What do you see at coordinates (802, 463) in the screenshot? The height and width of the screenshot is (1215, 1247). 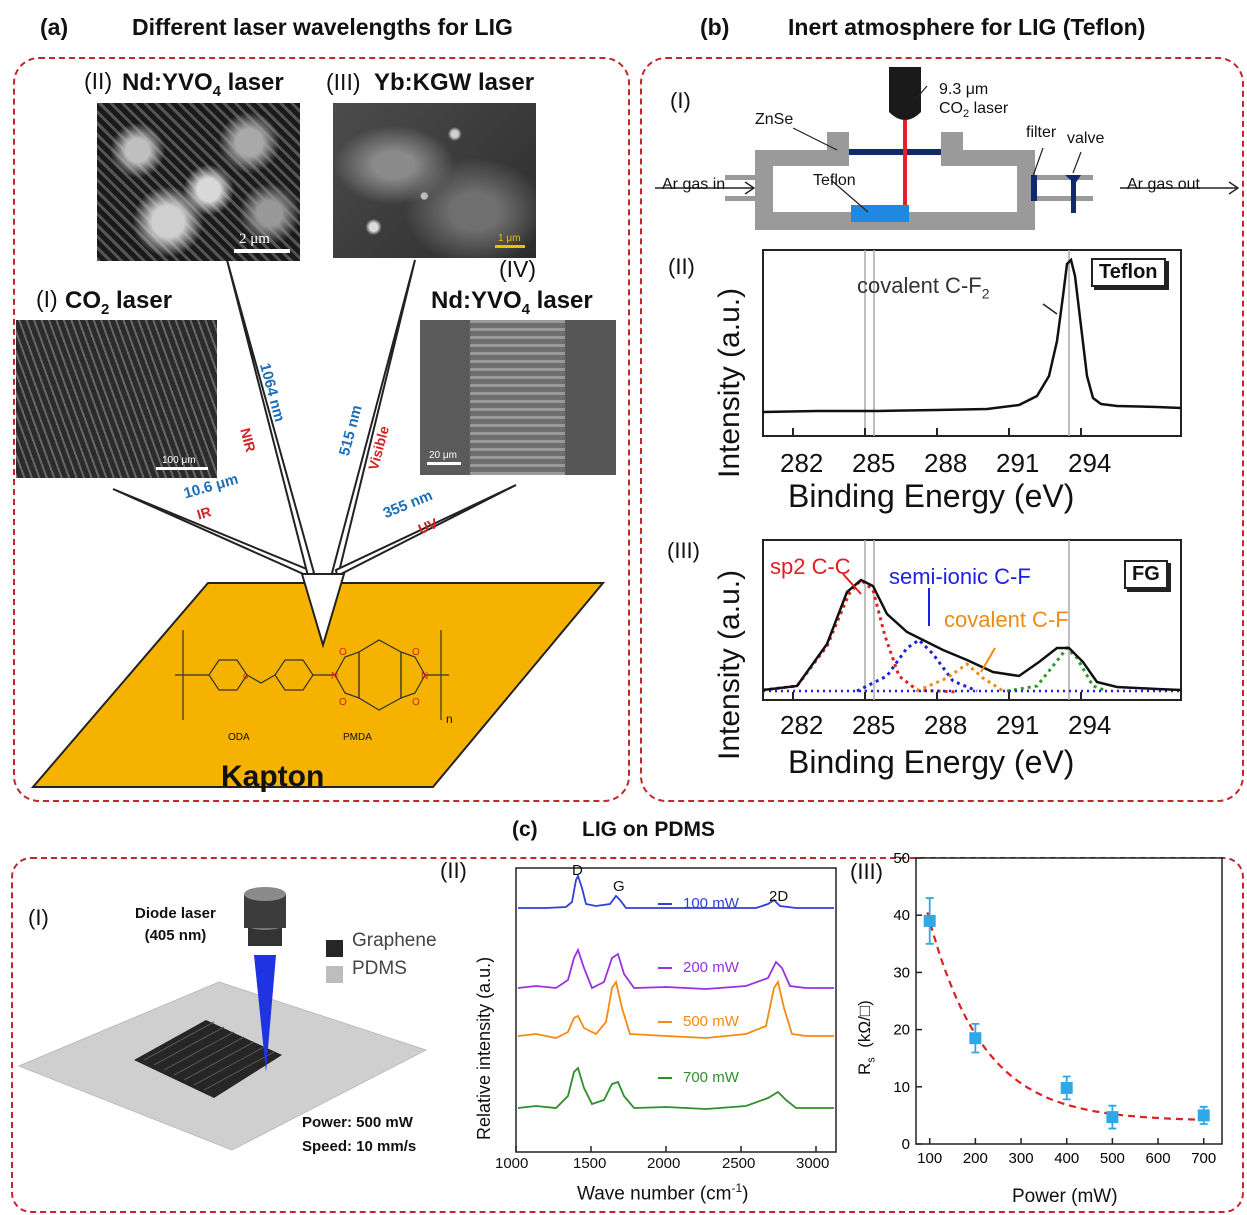 I see `spectrum-ii-tick-282: 282` at bounding box center [802, 463].